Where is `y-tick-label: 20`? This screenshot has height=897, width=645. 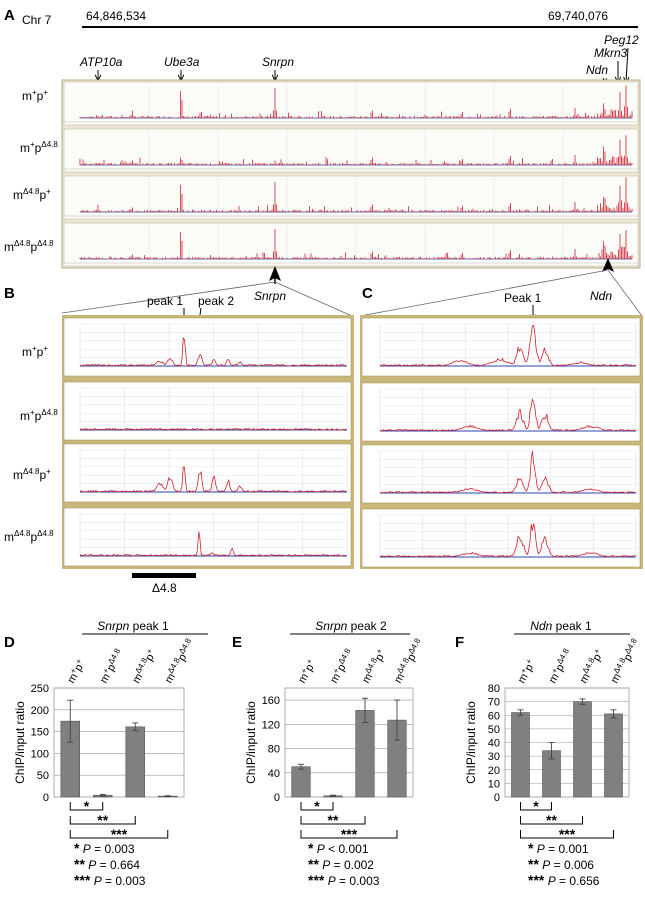 y-tick-label: 20 is located at coordinates (494, 771).